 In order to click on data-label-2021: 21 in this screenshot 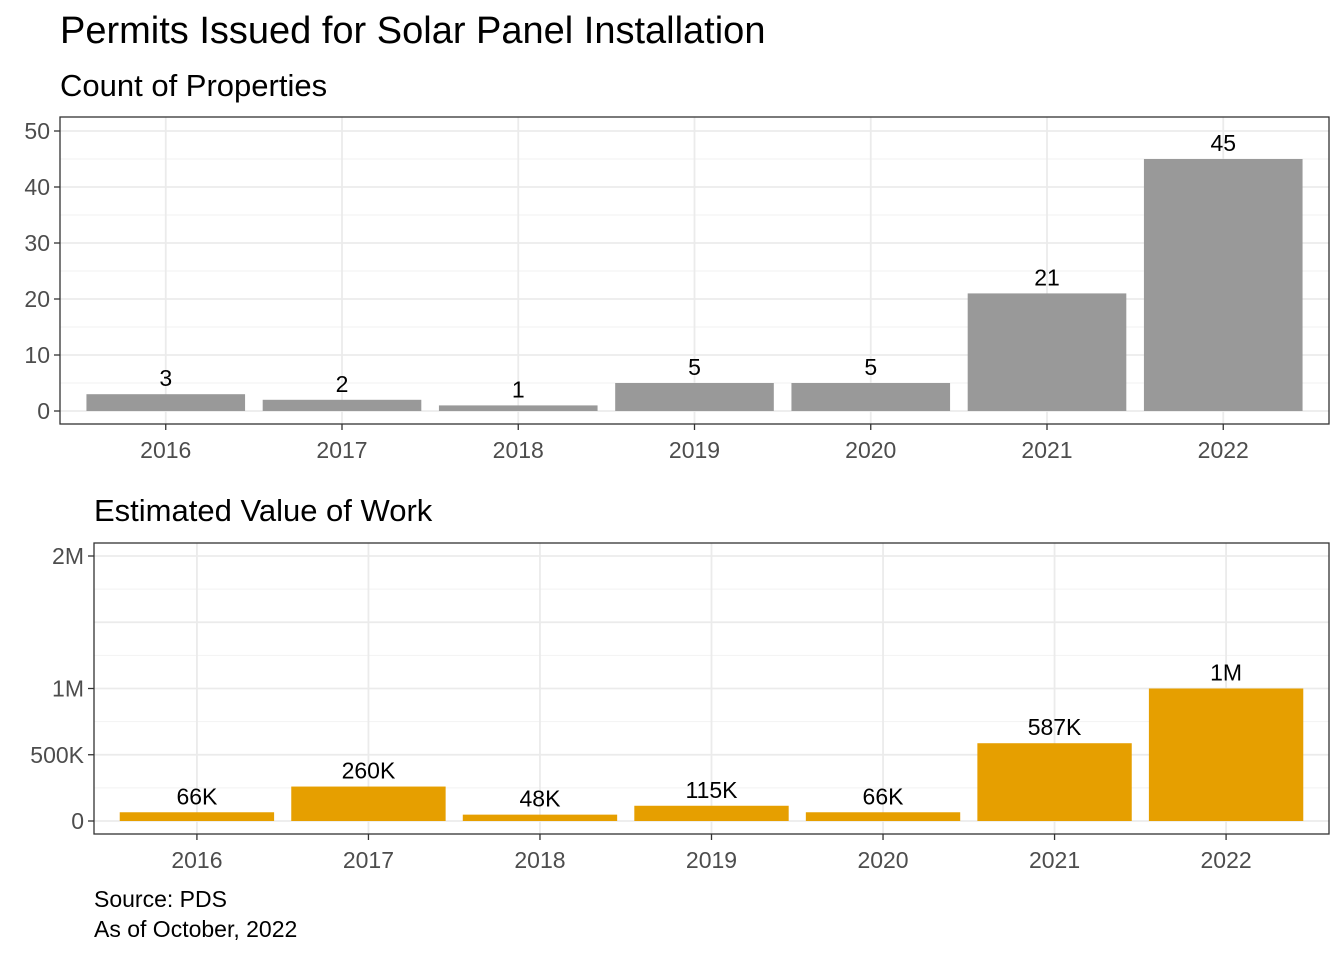, I will do `click(1047, 277)`.